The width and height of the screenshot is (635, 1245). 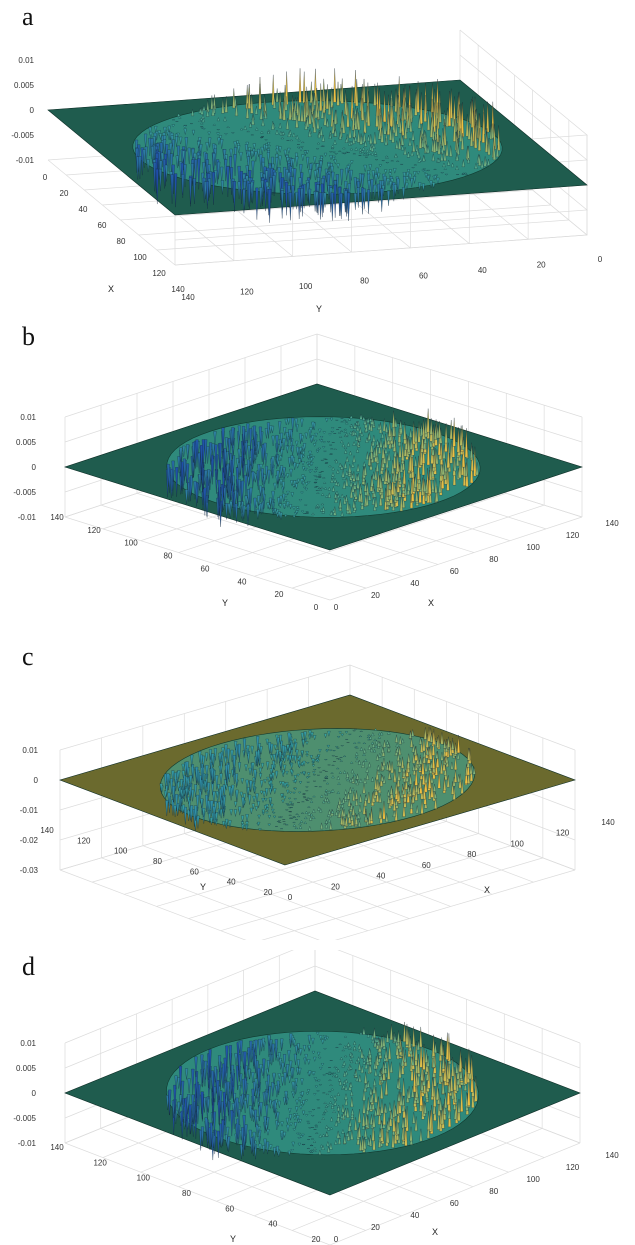 What do you see at coordinates (600, 259) in the screenshot?
I see `y-tick-label: 0` at bounding box center [600, 259].